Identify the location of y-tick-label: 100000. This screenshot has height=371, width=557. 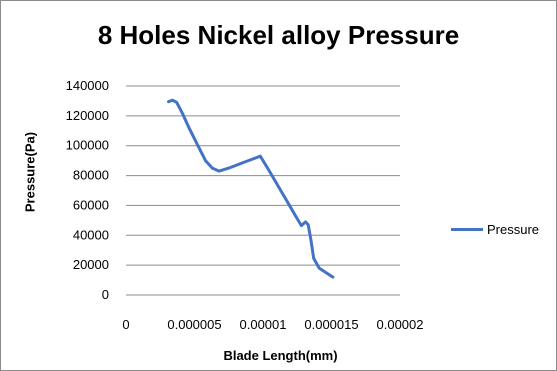
(87, 145).